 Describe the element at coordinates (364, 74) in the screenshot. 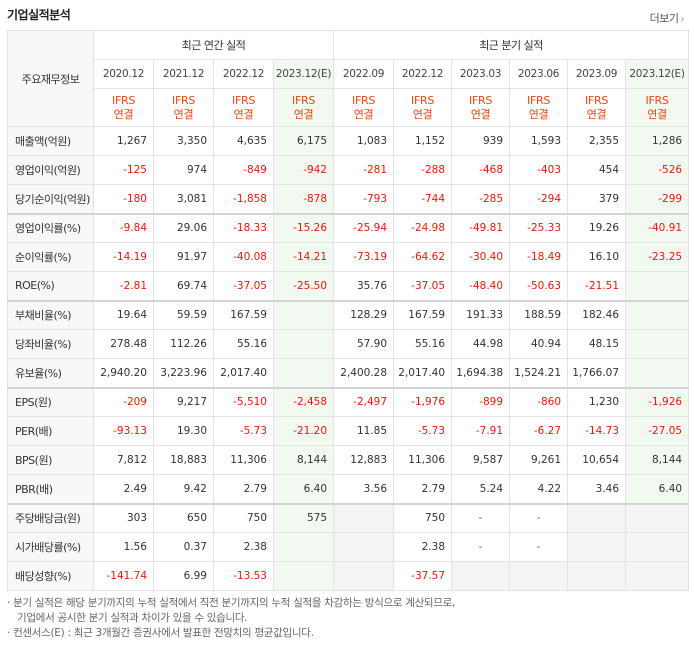

I see `period-header: 2022.09` at that location.